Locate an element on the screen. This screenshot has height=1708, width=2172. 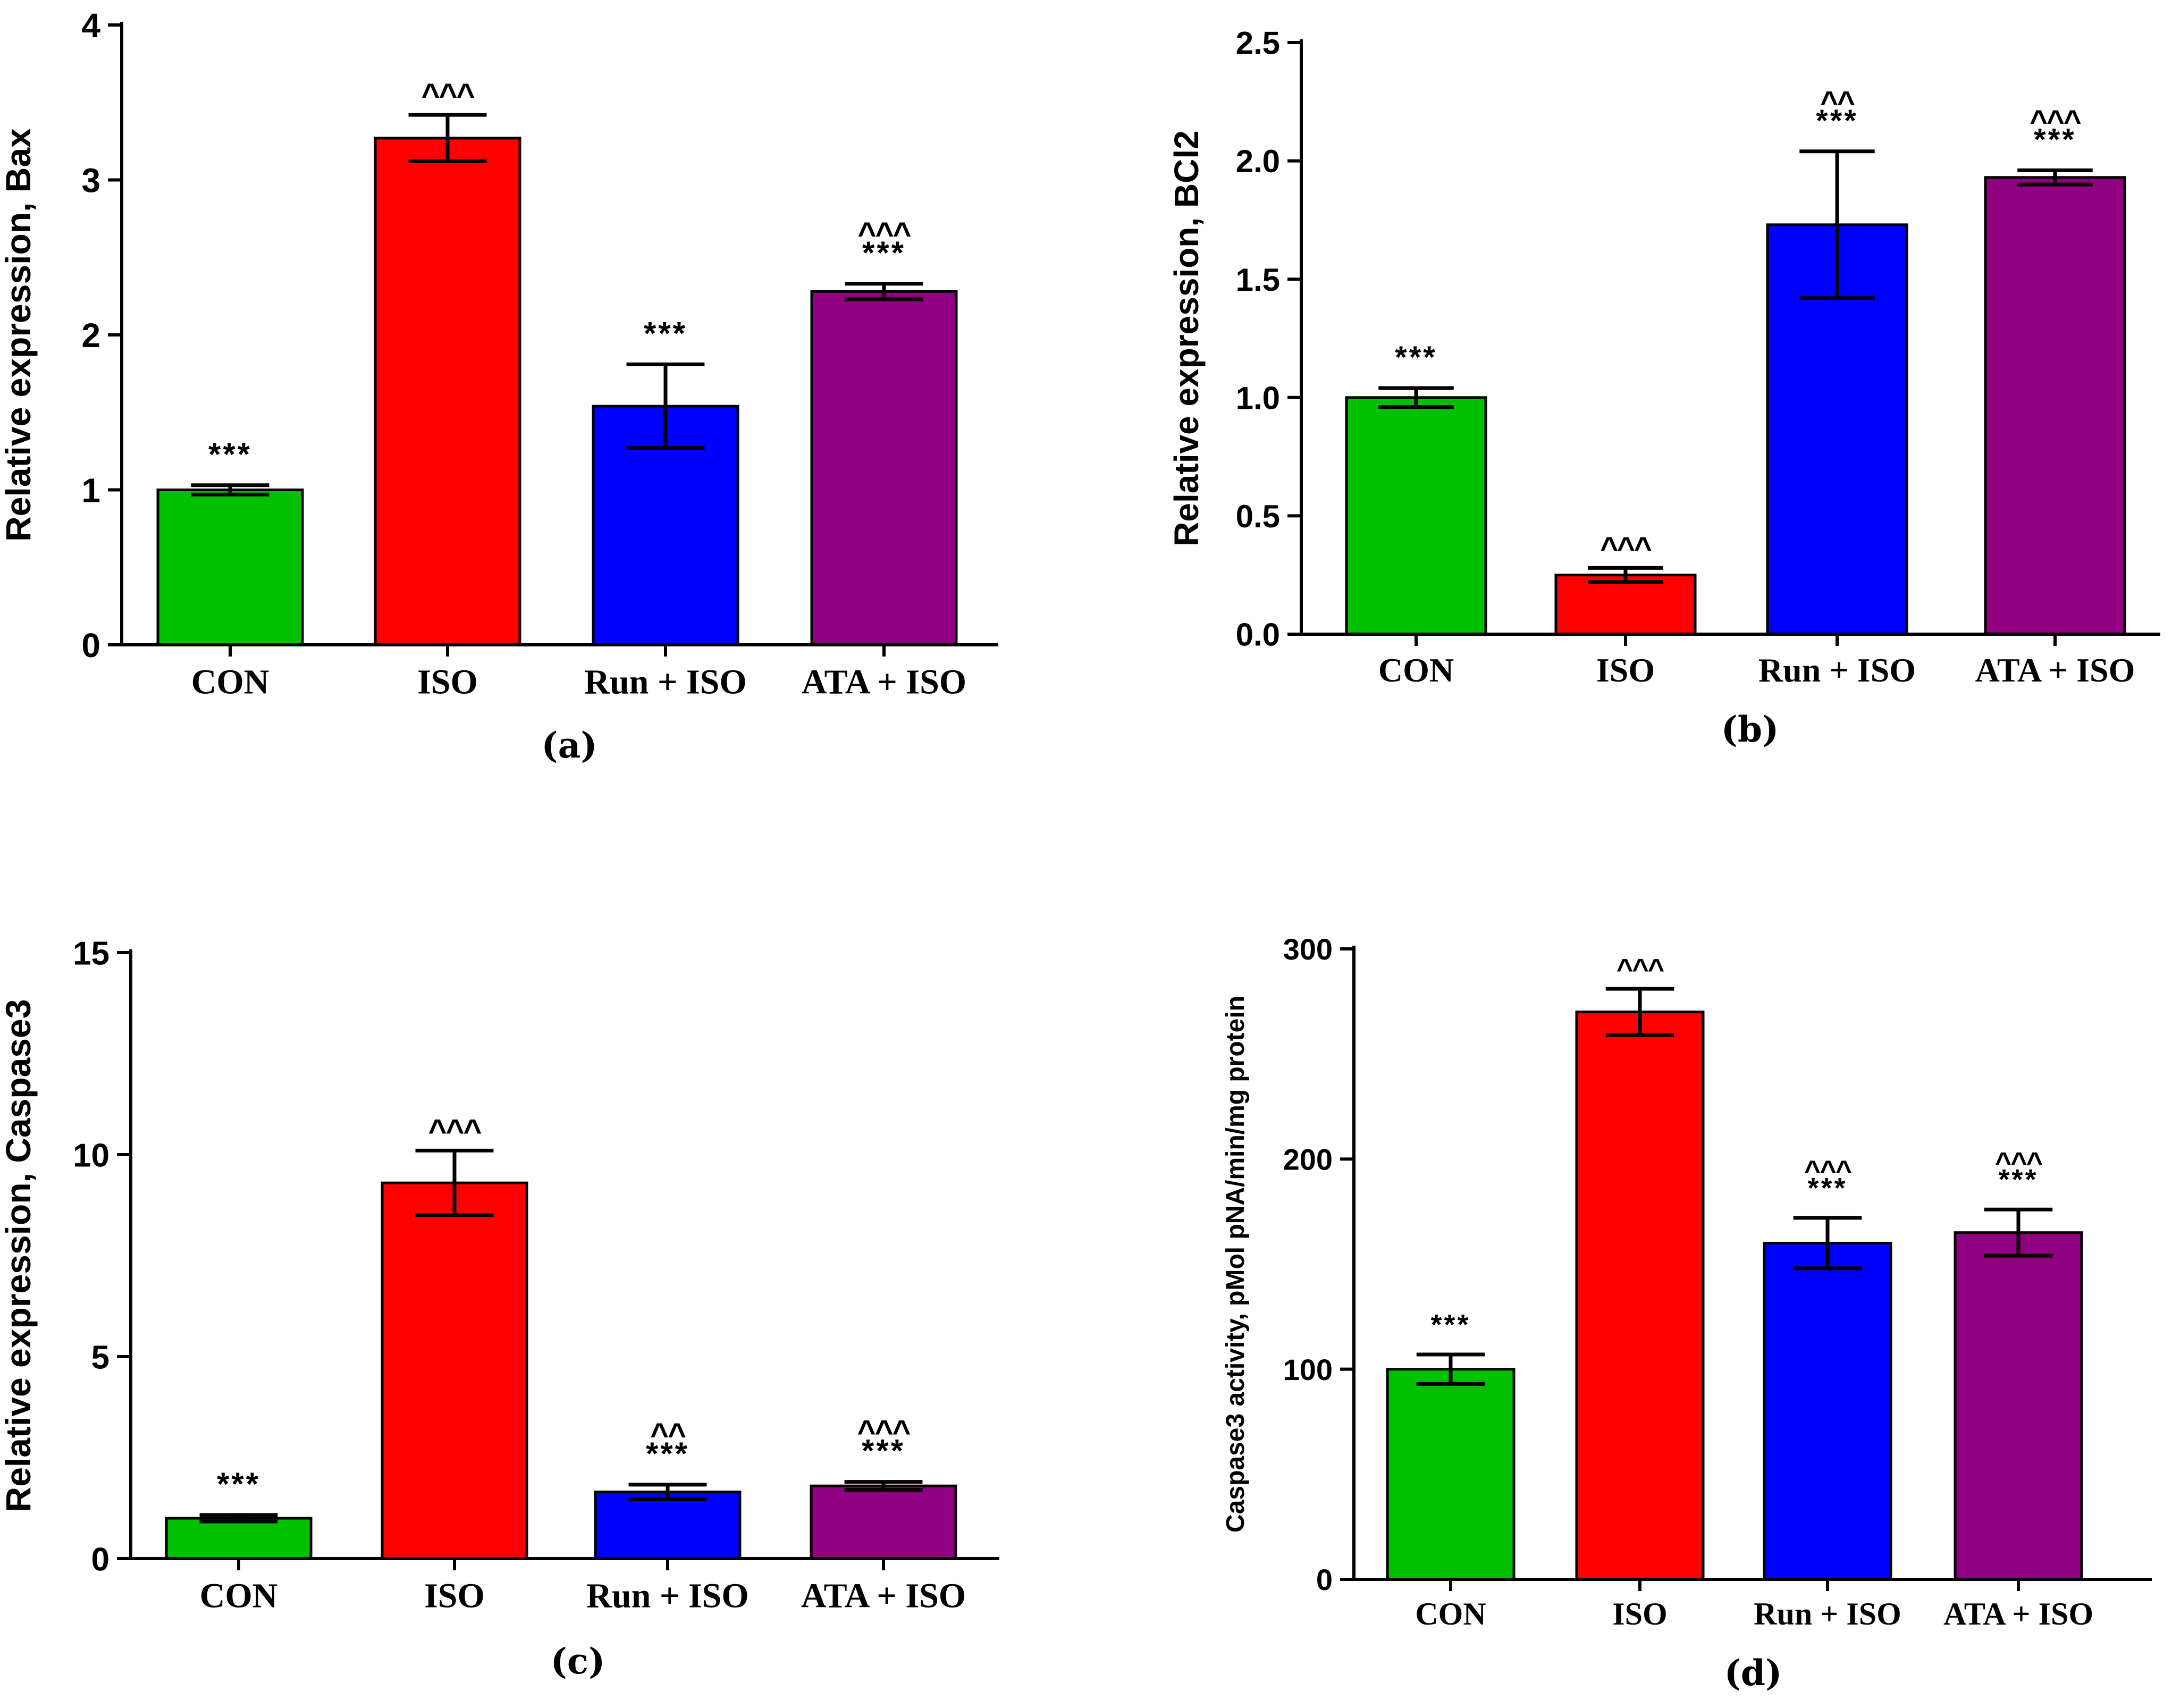
y-tick-label: 10 is located at coordinates (92, 1155).